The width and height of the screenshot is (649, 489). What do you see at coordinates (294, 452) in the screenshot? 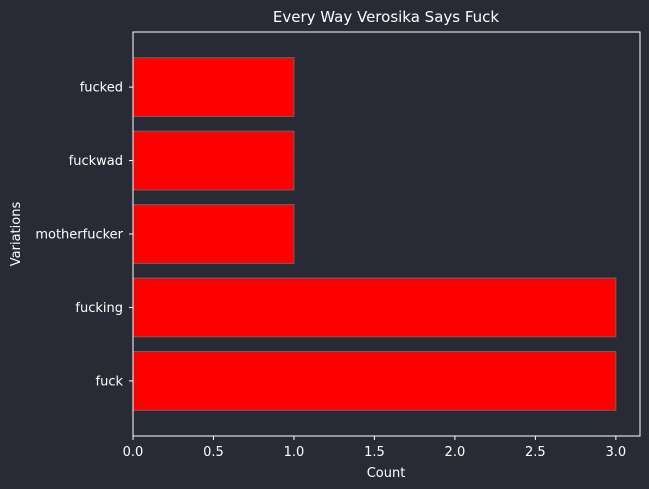
I see `x-tick-label: 1.0` at bounding box center [294, 452].